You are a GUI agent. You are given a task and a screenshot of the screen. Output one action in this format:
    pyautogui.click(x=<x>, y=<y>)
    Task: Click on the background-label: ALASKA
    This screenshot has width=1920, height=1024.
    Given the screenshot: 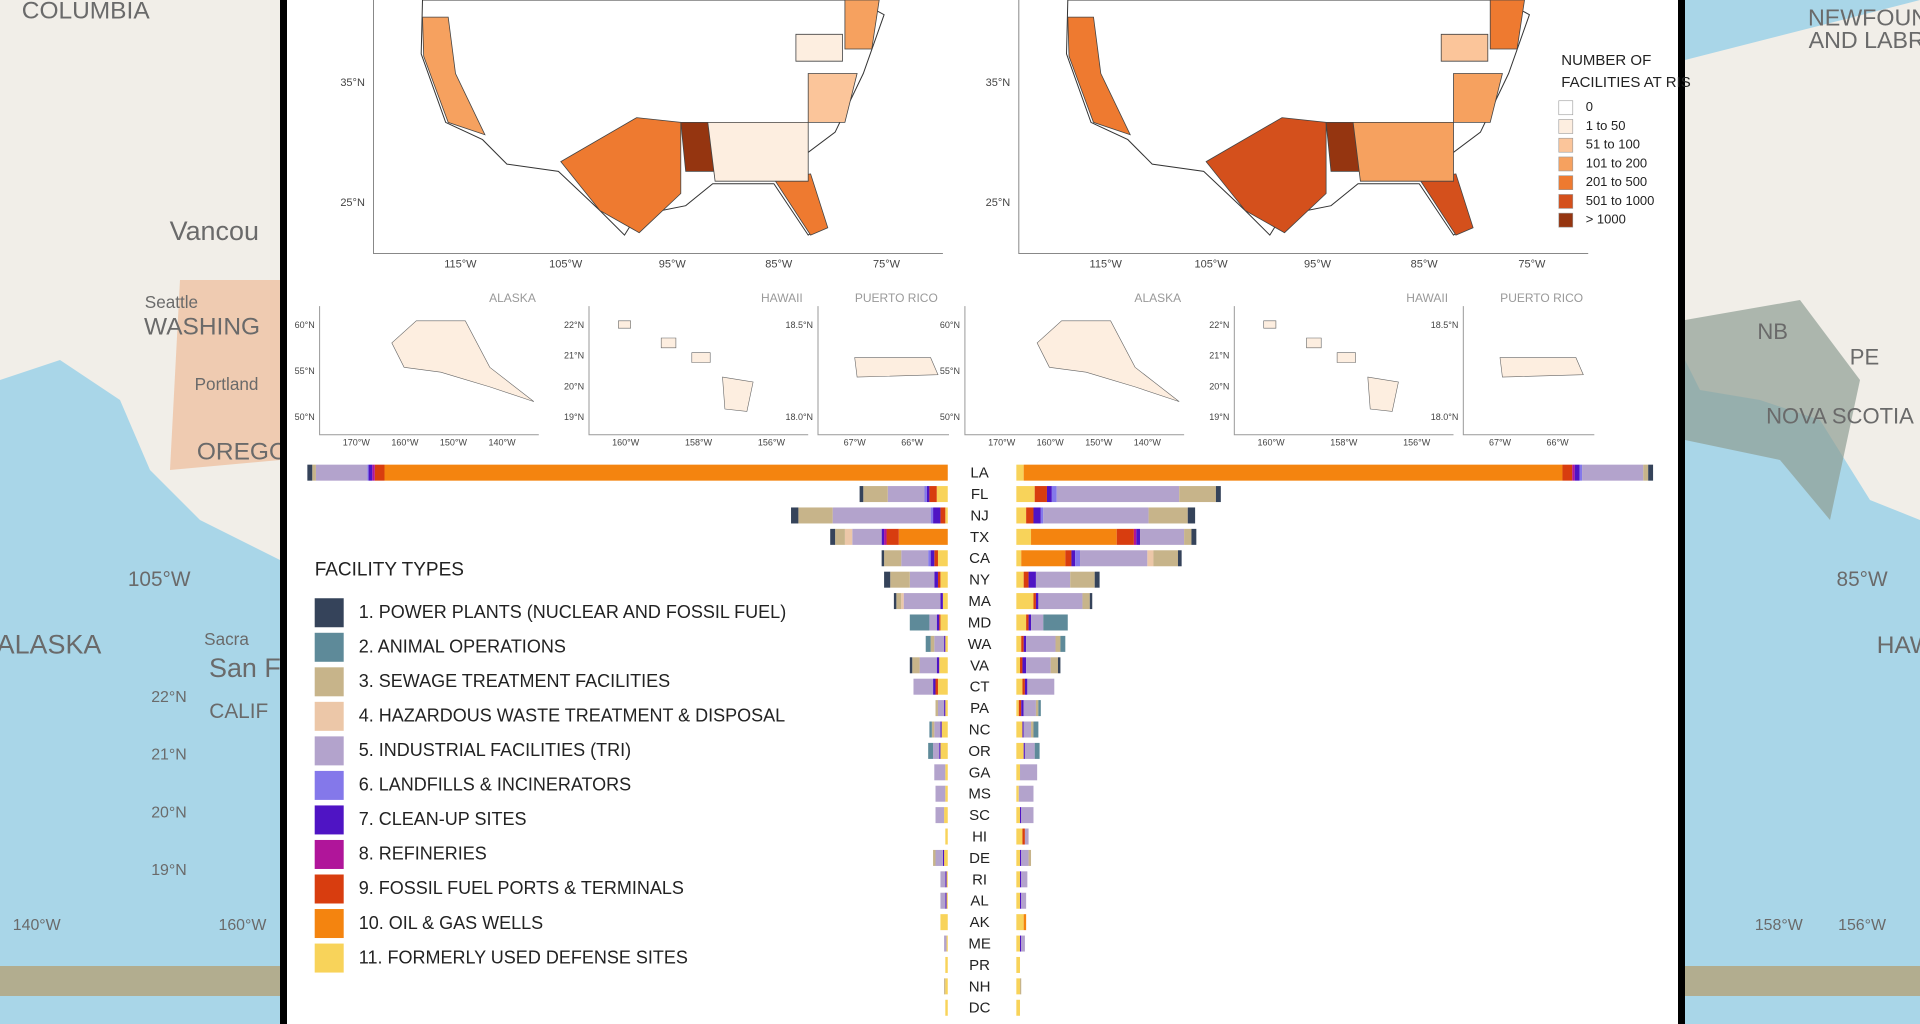 What is the action you would take?
    pyautogui.click(x=50, y=645)
    